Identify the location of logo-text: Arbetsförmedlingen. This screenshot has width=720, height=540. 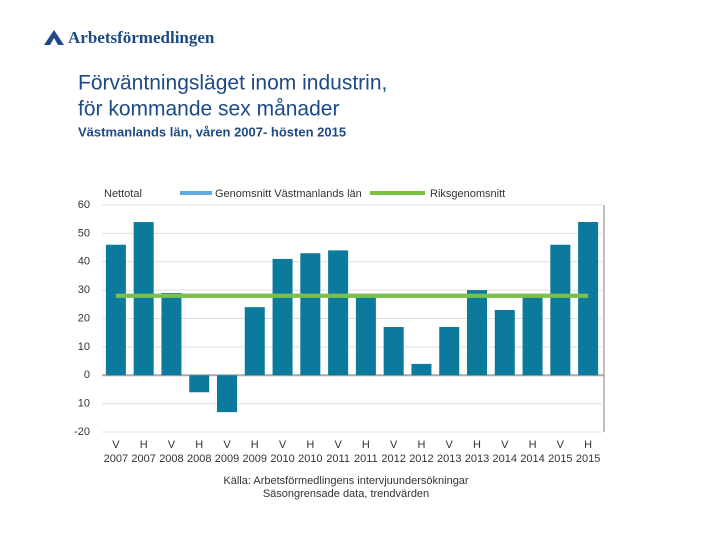
(141, 37).